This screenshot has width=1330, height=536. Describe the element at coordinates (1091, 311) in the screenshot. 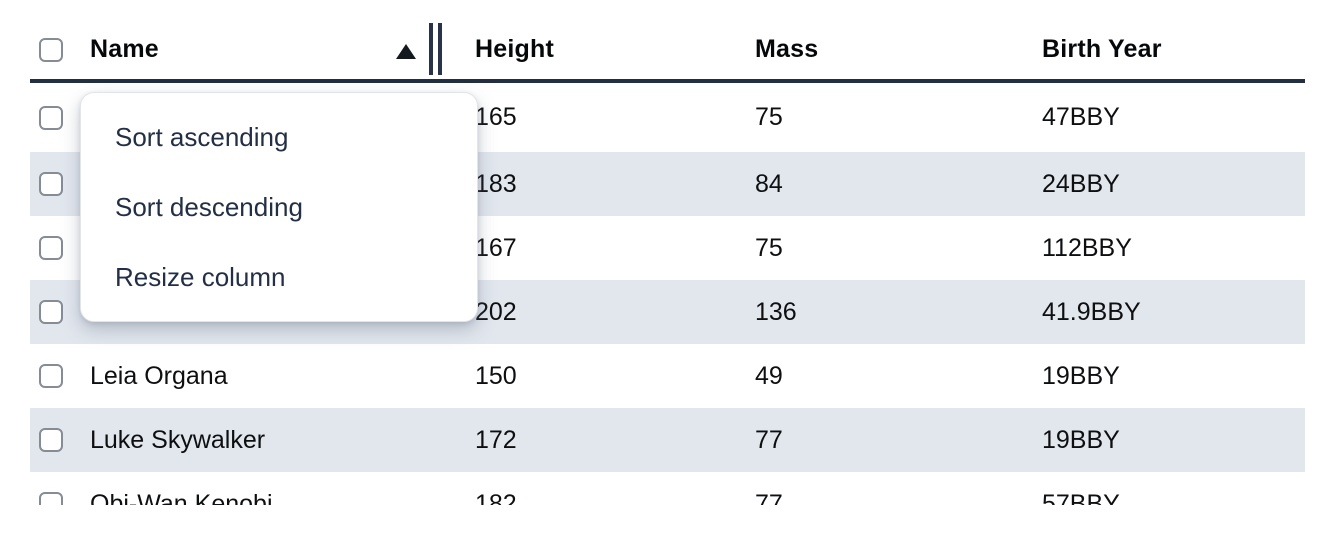

I see `cell-birth-year: 41.9BBY` at that location.